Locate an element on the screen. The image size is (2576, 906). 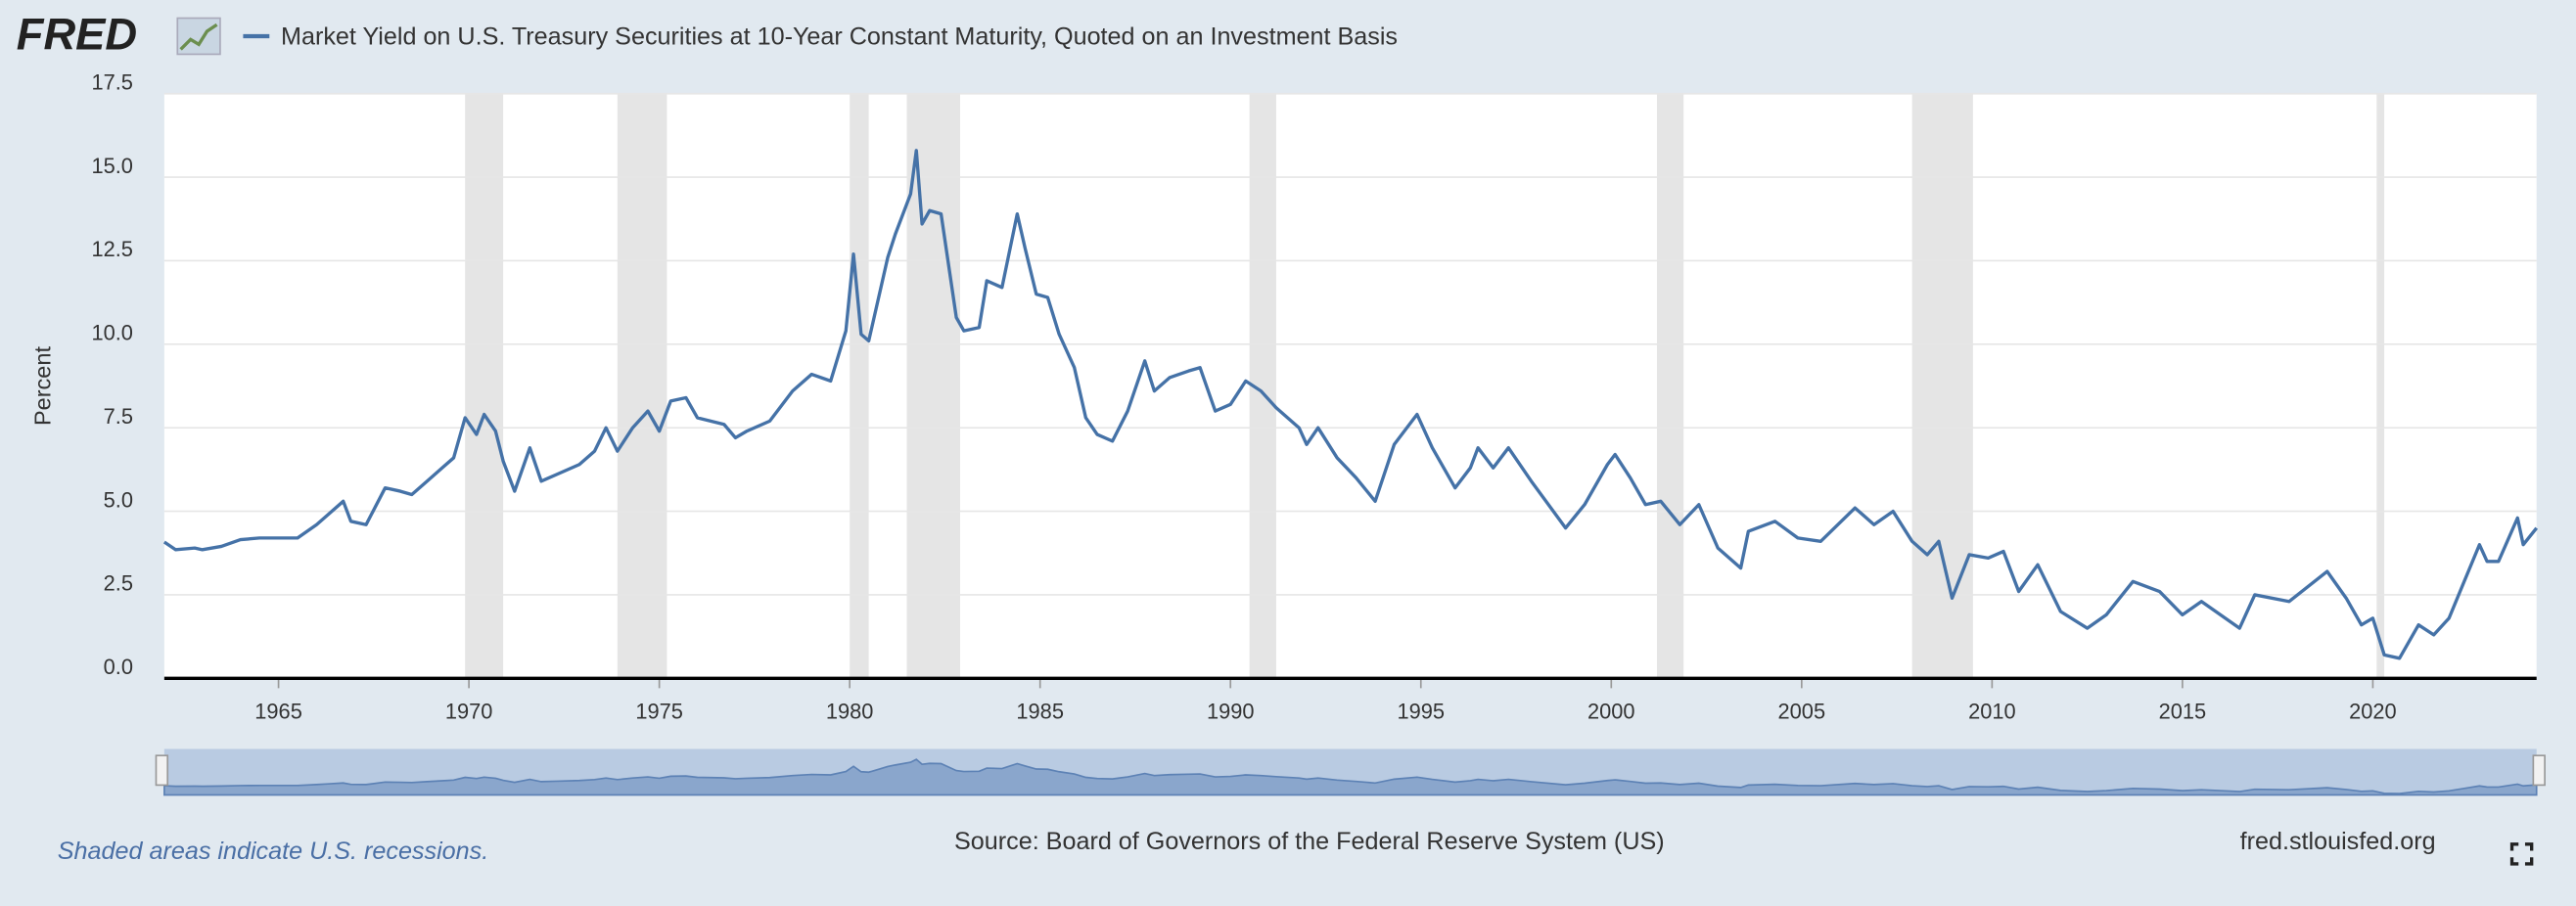
logo: FRED is located at coordinates (77, 35).